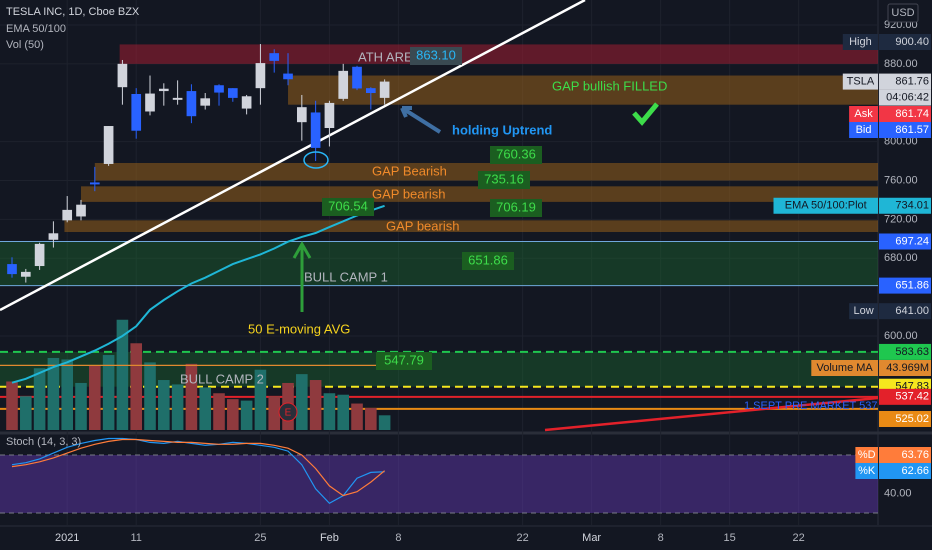 The width and height of the screenshot is (932, 550). I want to click on ema-line, so click(198, 294).